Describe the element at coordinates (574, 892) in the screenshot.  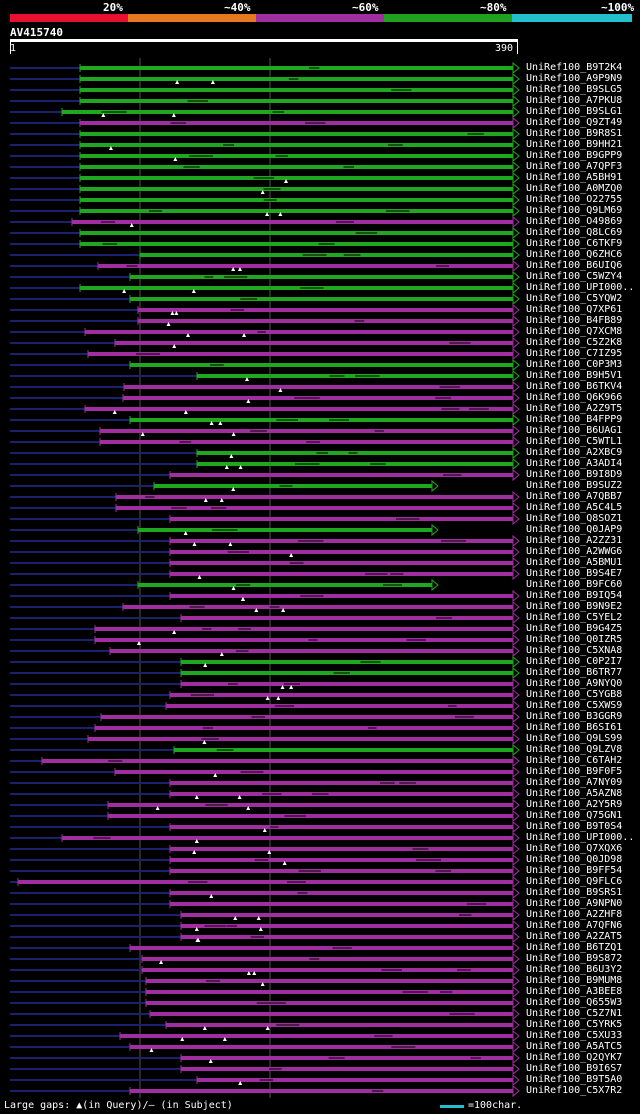
I see `hit-label: UniRef100_B9SRS1` at that location.